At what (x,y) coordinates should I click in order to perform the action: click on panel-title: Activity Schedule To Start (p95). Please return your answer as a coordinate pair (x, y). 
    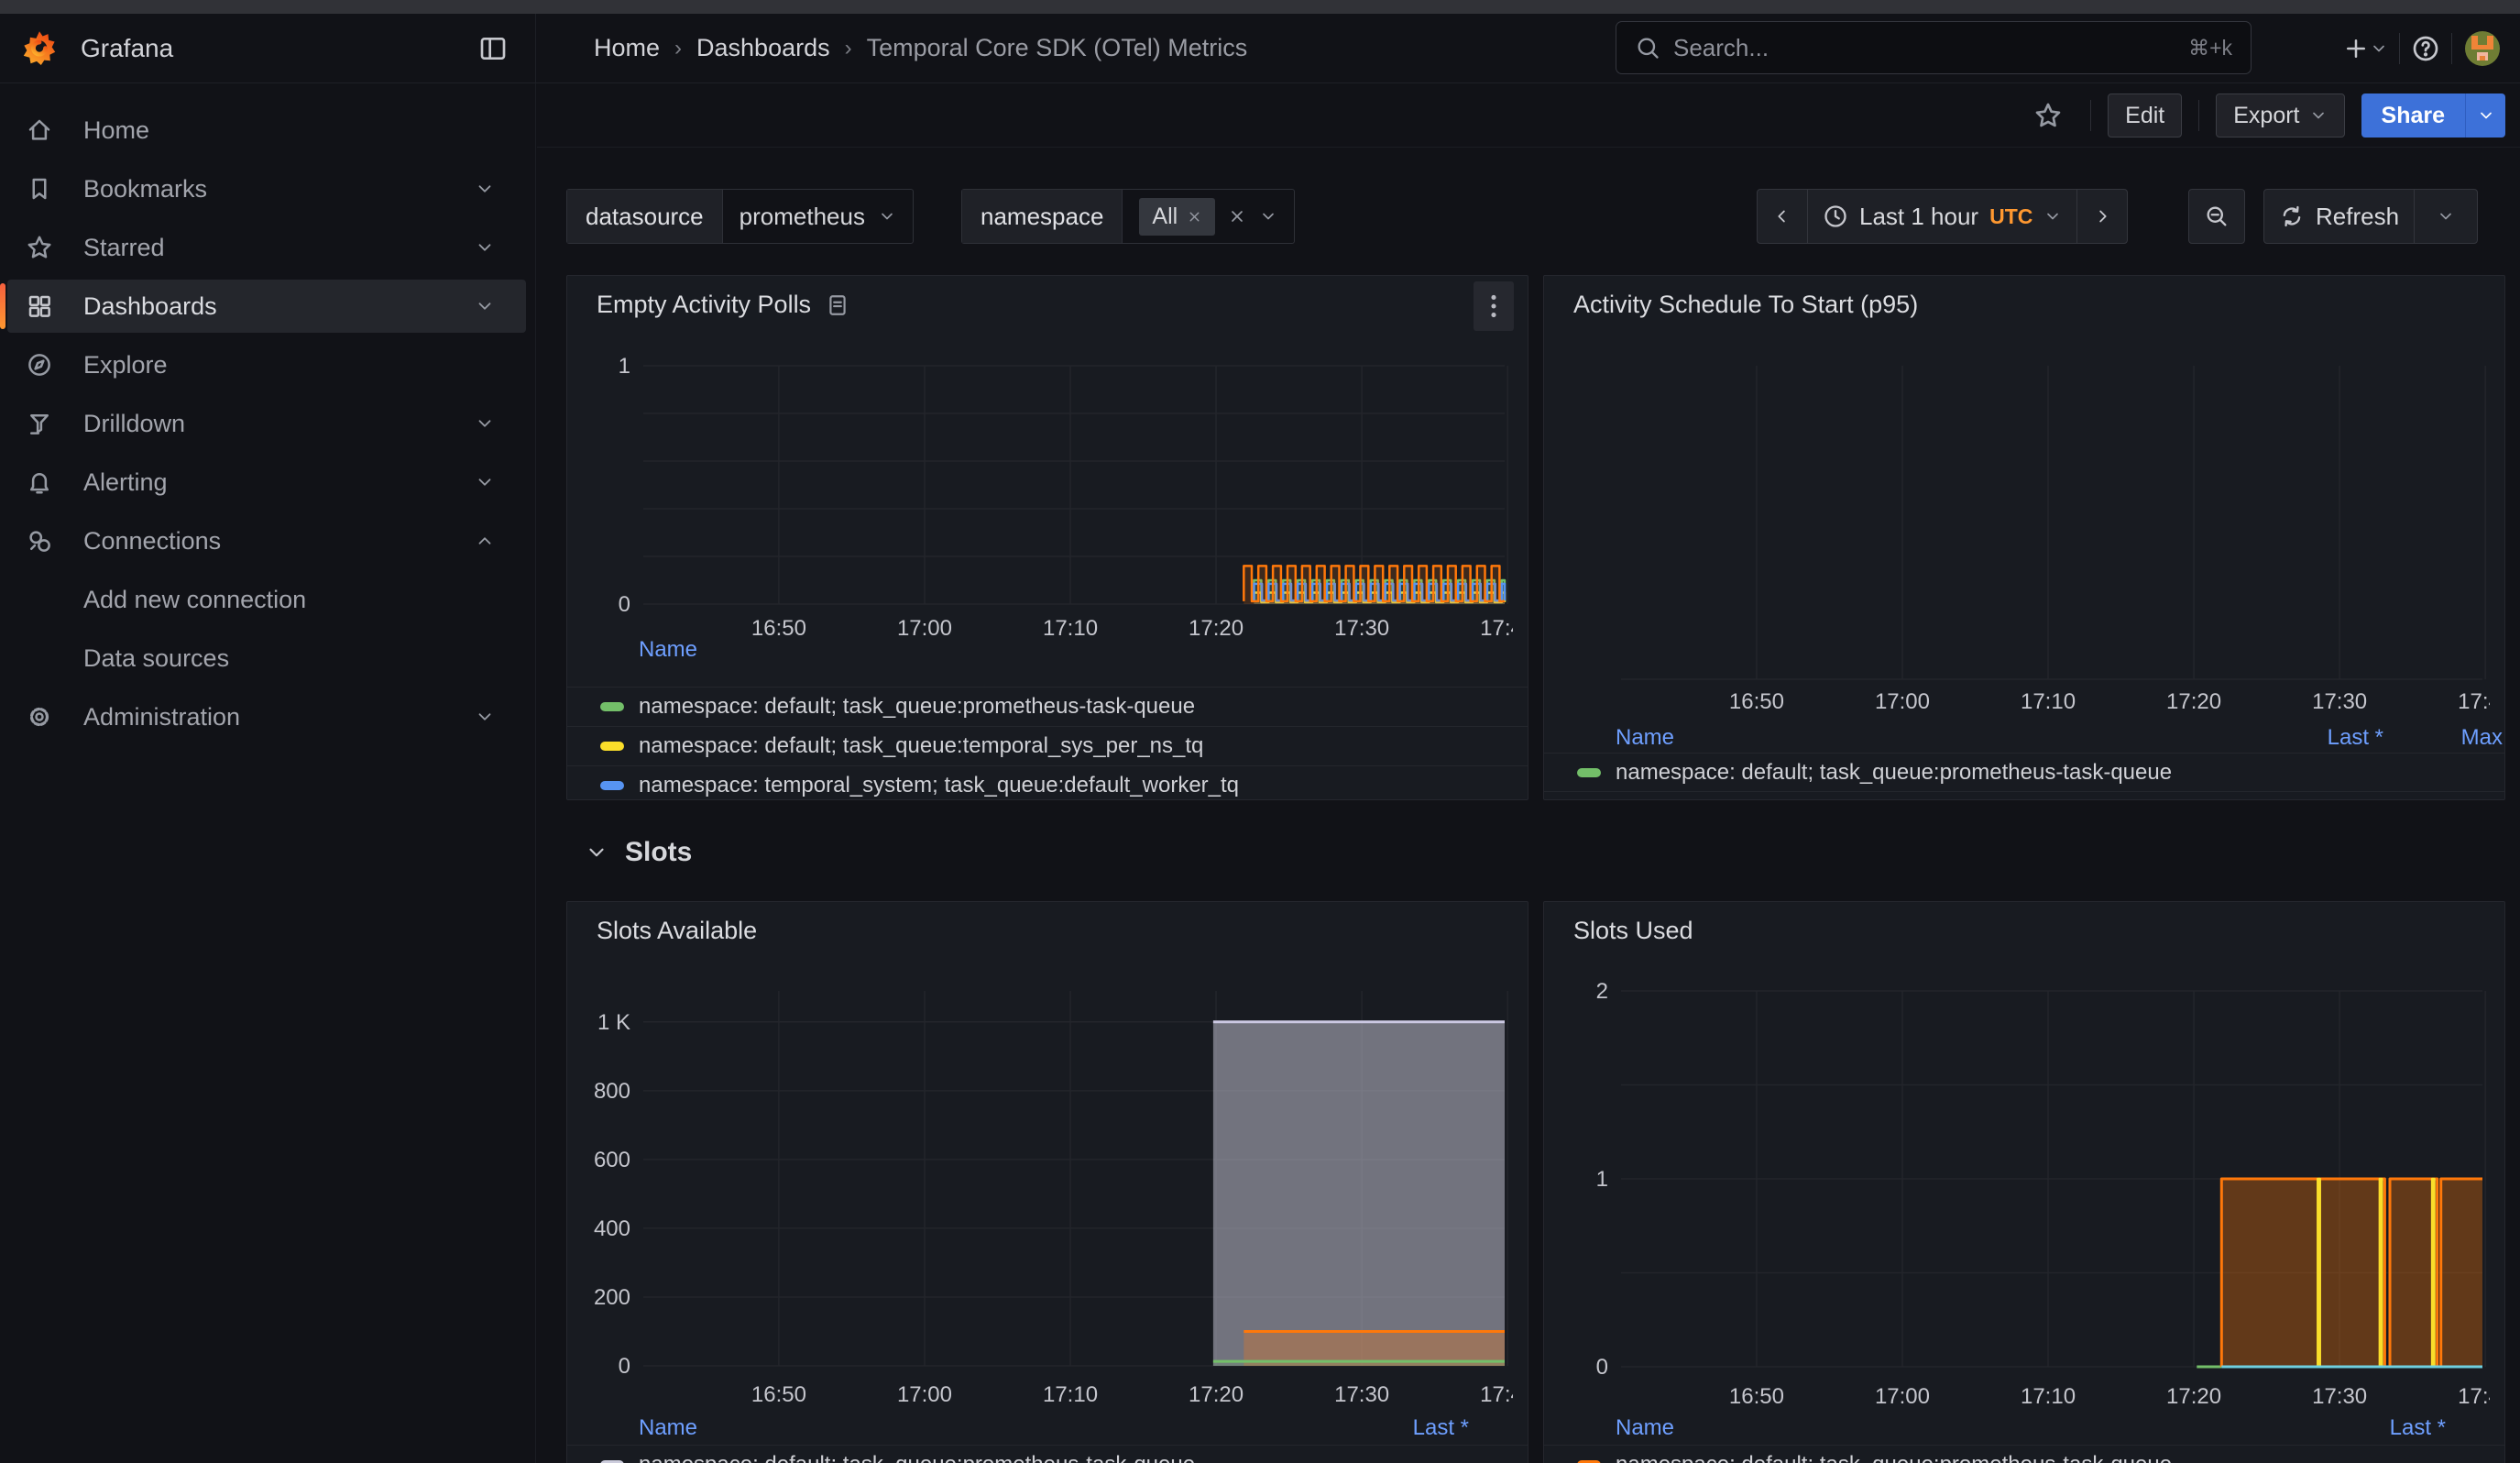
    Looking at the image, I should click on (1746, 304).